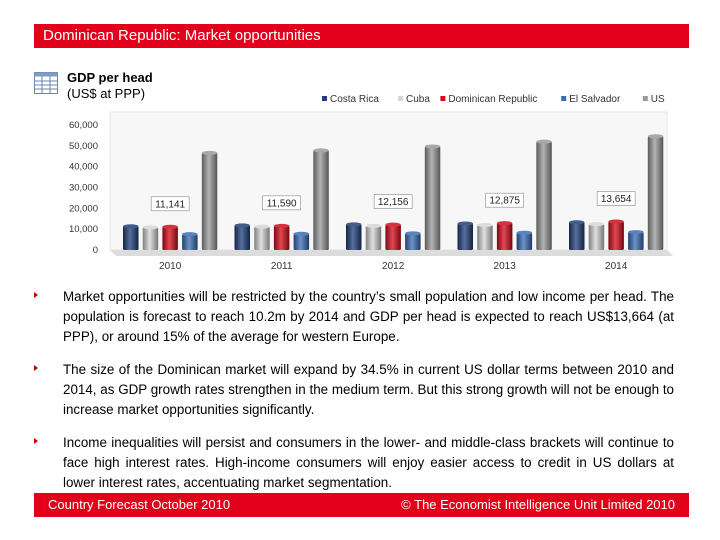 The image size is (720, 540). Describe the element at coordinates (418, 99) in the screenshot. I see `legend-label: Cuba` at that location.